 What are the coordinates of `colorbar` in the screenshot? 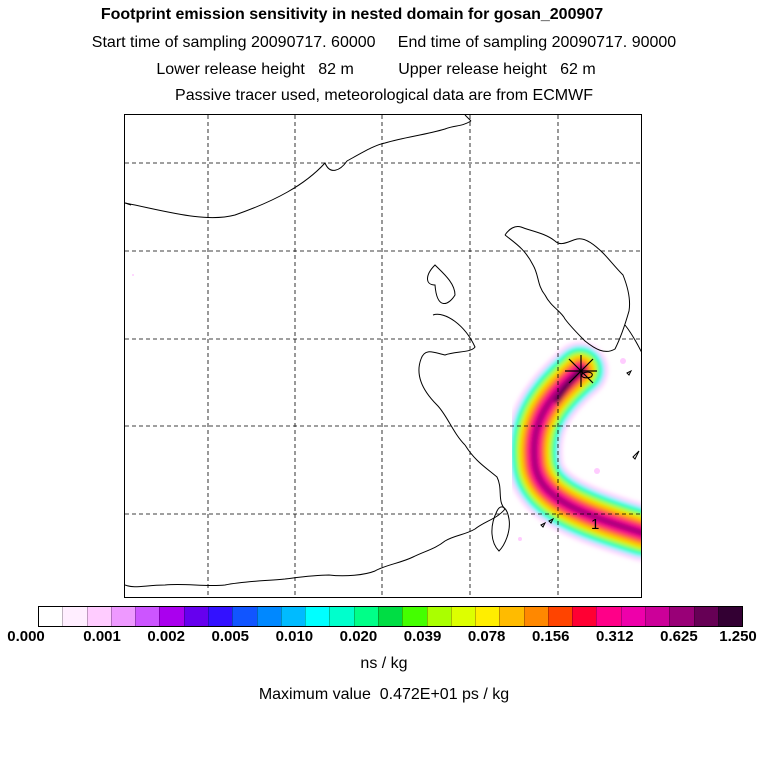 It's located at (390, 616).